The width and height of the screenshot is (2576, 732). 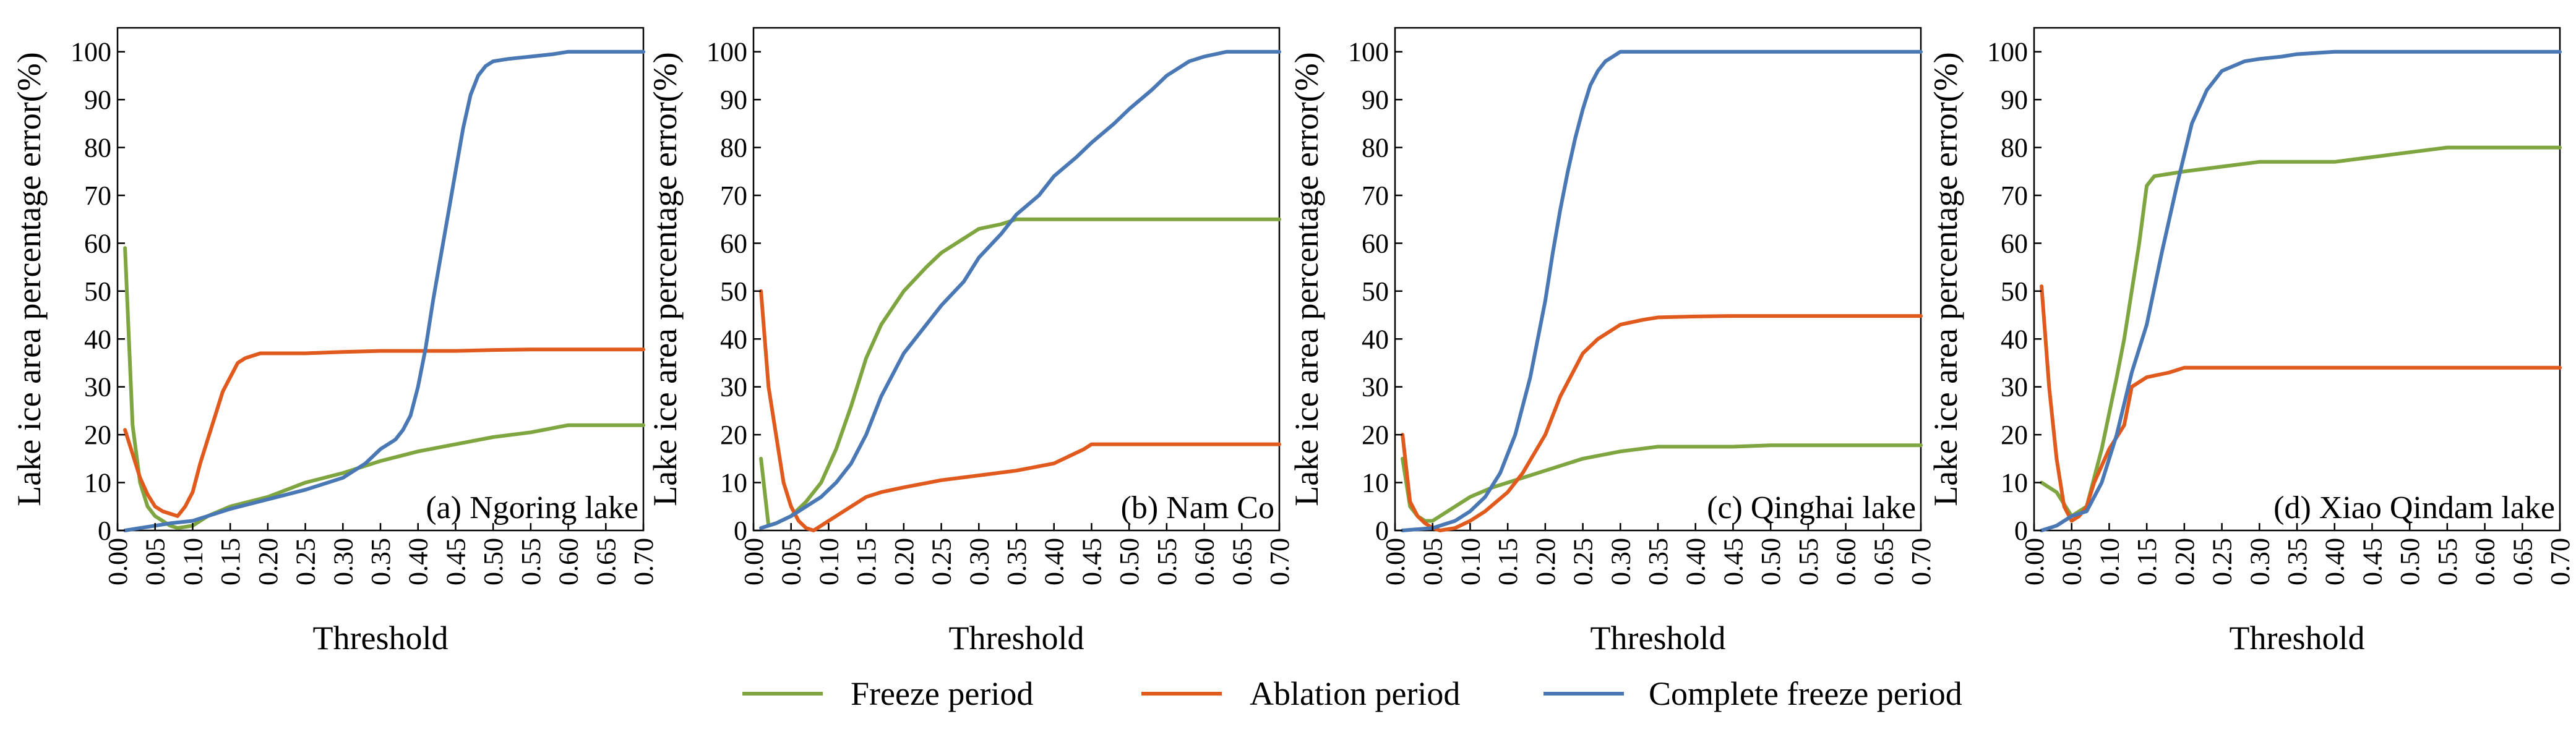 What do you see at coordinates (1662, 483) in the screenshot?
I see `series-freeze-line-c` at bounding box center [1662, 483].